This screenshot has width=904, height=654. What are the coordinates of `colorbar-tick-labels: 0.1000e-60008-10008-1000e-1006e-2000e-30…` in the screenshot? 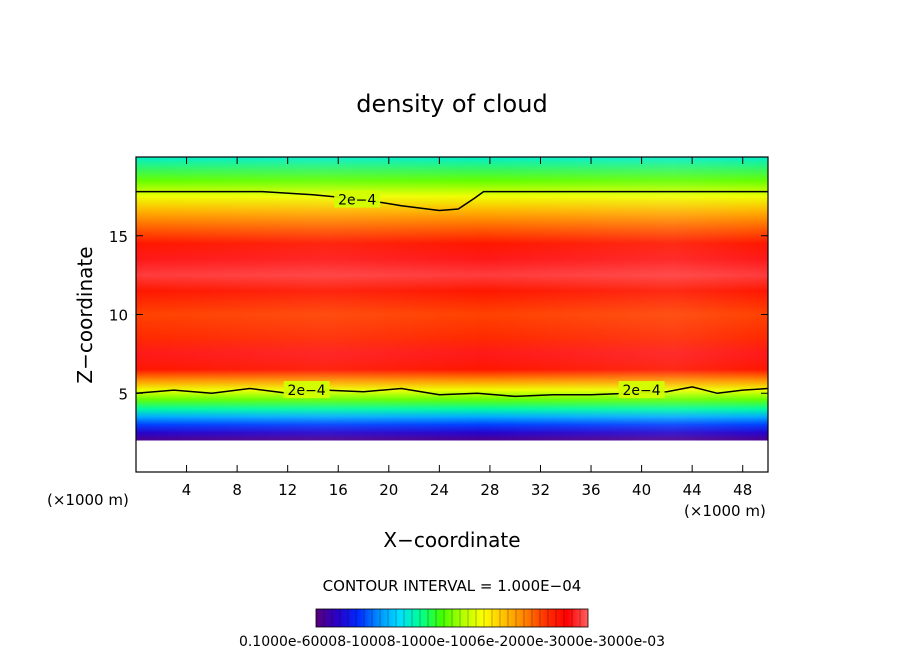 It's located at (452, 642).